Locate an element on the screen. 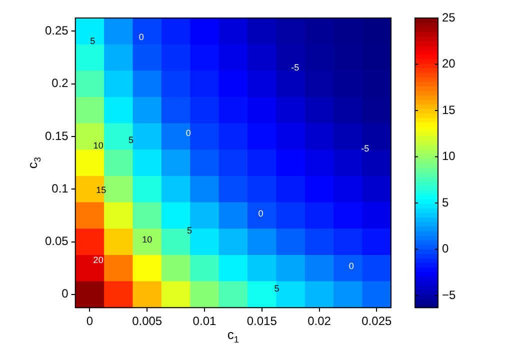 This screenshot has width=511, height=354. color-bar-label: 15 is located at coordinates (449, 109).